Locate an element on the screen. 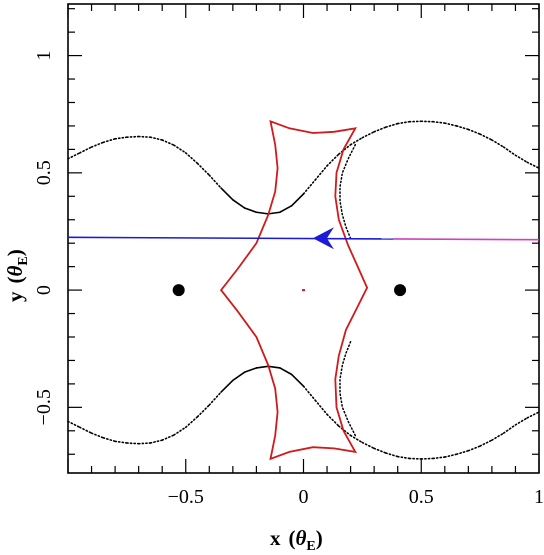 Image resolution: width=544 pixels, height=555 pixels. x-tick-label: 1 is located at coordinates (539, 497).